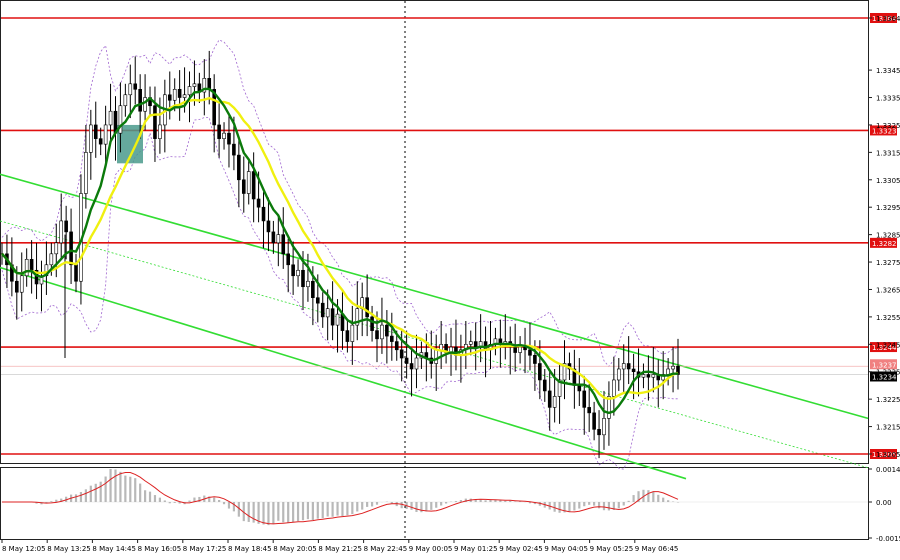 This screenshot has height=560, width=900. Describe the element at coordinates (888, 400) in the screenshot. I see `price-tick-label: 1.3225` at that location.